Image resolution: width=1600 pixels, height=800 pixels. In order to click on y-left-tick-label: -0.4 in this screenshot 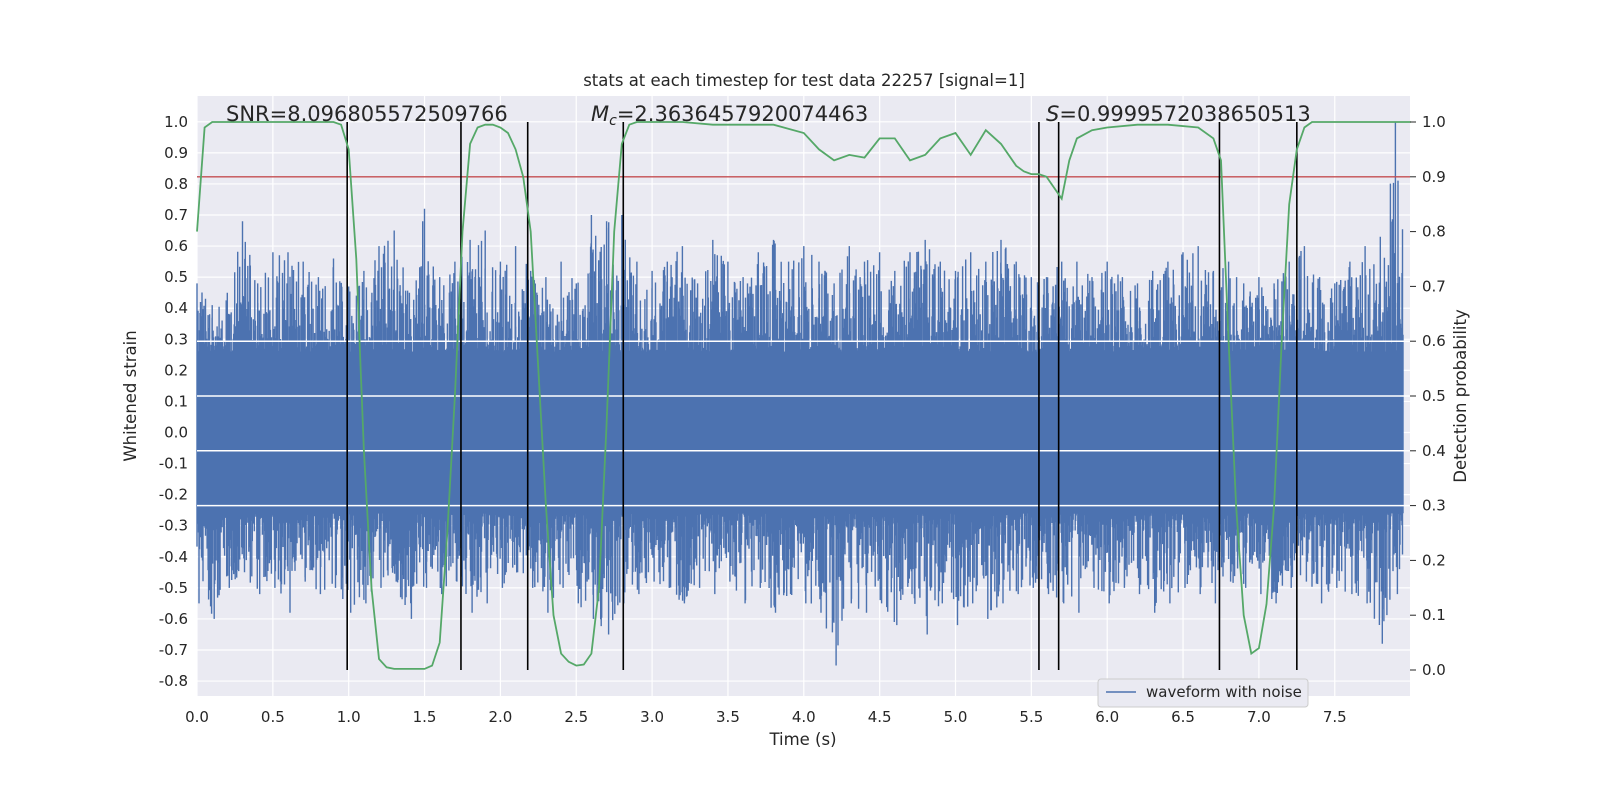, I will do `click(173, 557)`.